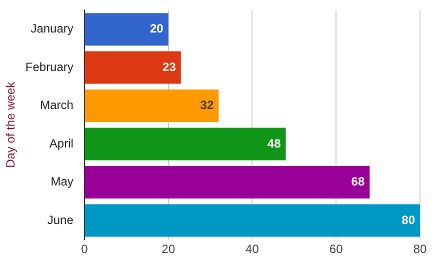 The image size is (442, 264). I want to click on data-label: 20, so click(157, 29).